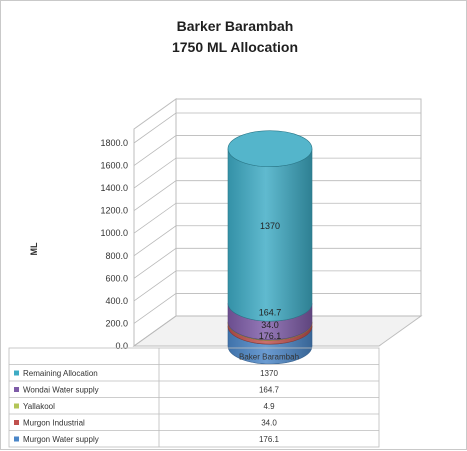  What do you see at coordinates (114, 211) in the screenshot?
I see `y-tick-label: 1200.0` at bounding box center [114, 211].